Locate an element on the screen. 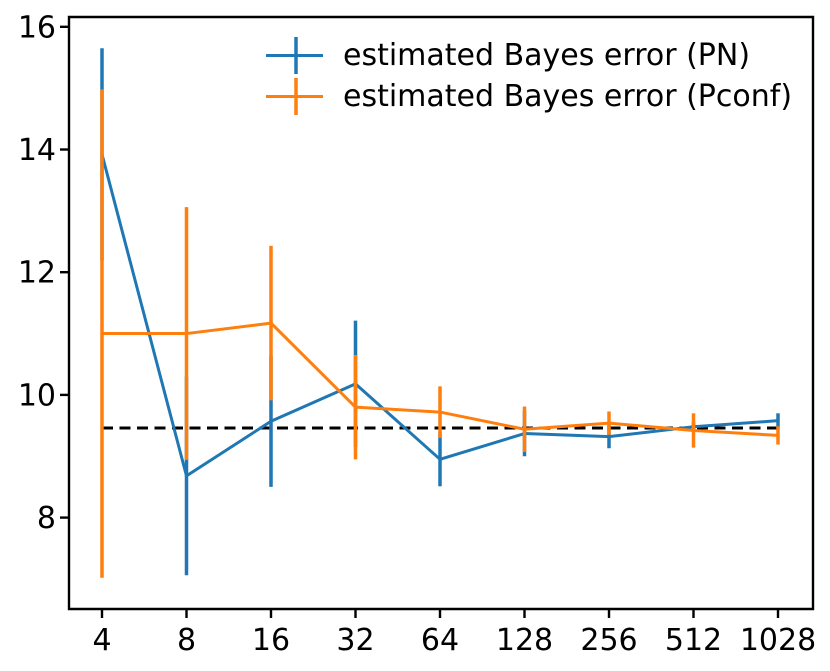  y-axis: 16 14 12 10 8 is located at coordinates (43, 273).